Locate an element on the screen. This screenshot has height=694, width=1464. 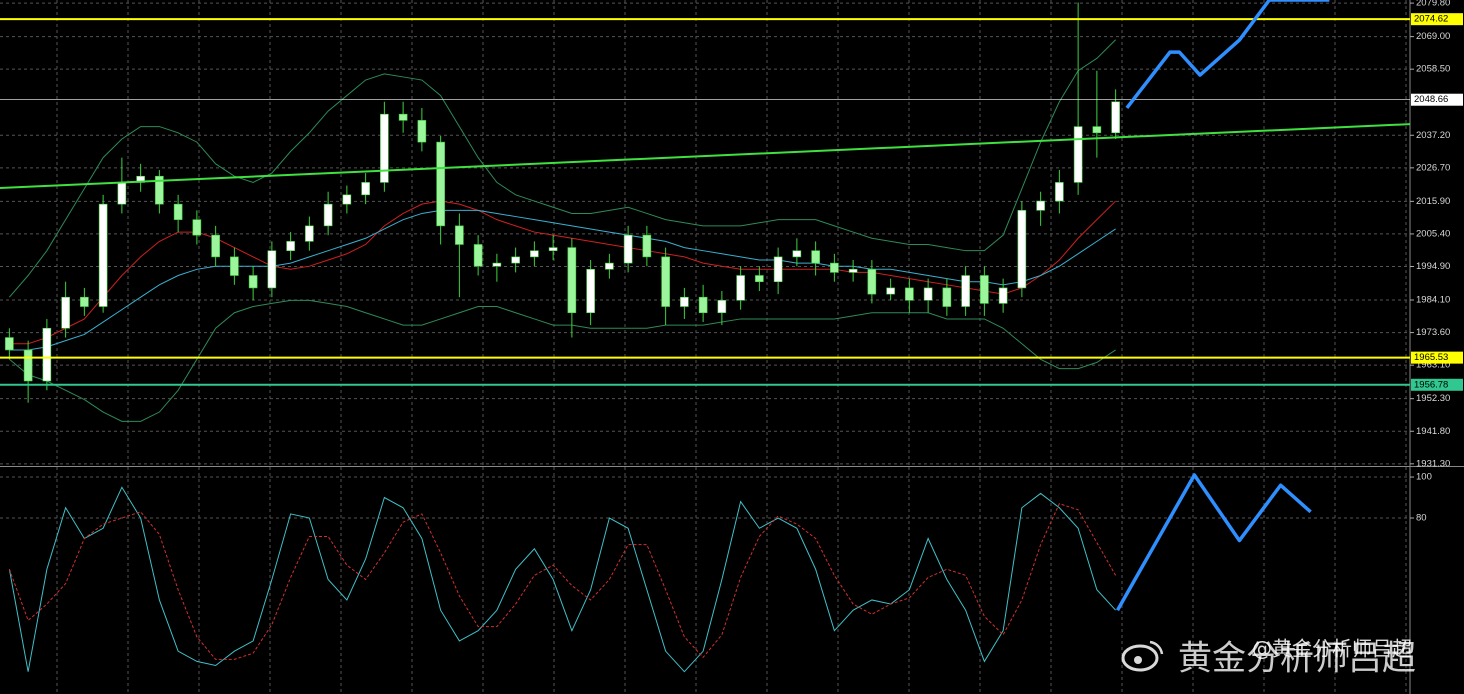
y-tick-label: 1931.30 is located at coordinates (1433, 463).